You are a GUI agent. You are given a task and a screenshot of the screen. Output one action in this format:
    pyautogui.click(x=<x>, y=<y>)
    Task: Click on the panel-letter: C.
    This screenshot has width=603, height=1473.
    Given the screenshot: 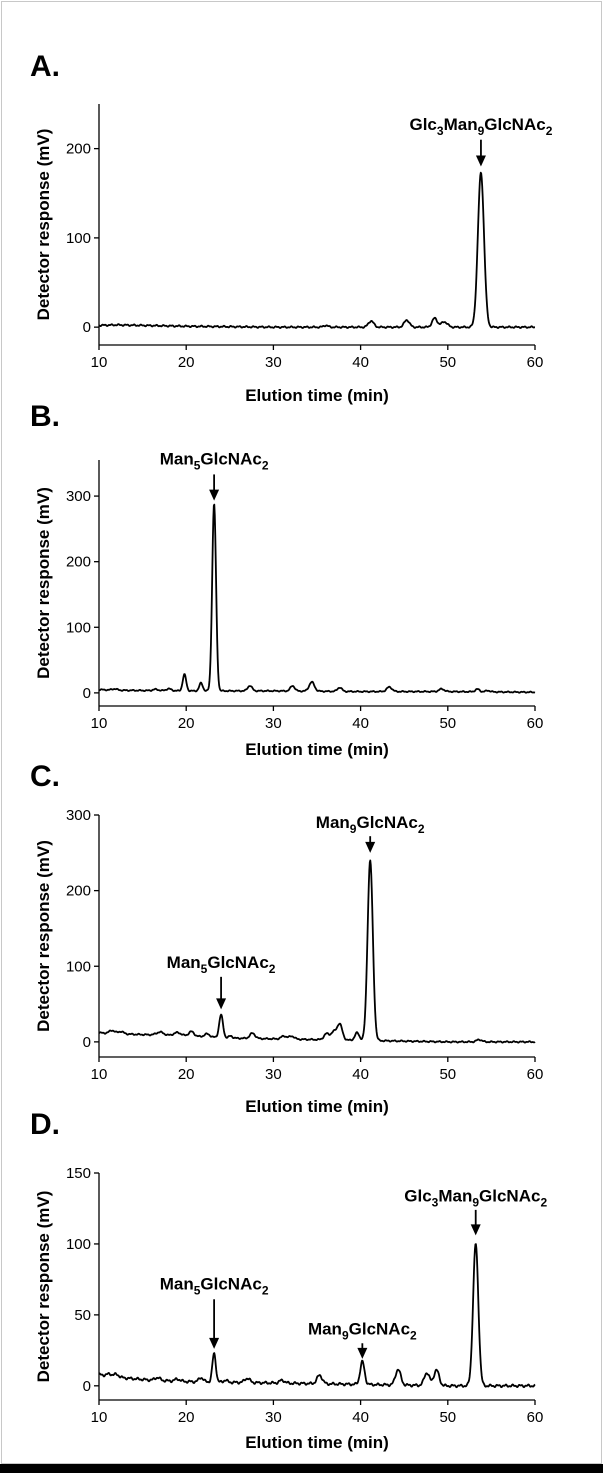 What is the action you would take?
    pyautogui.click(x=45, y=776)
    